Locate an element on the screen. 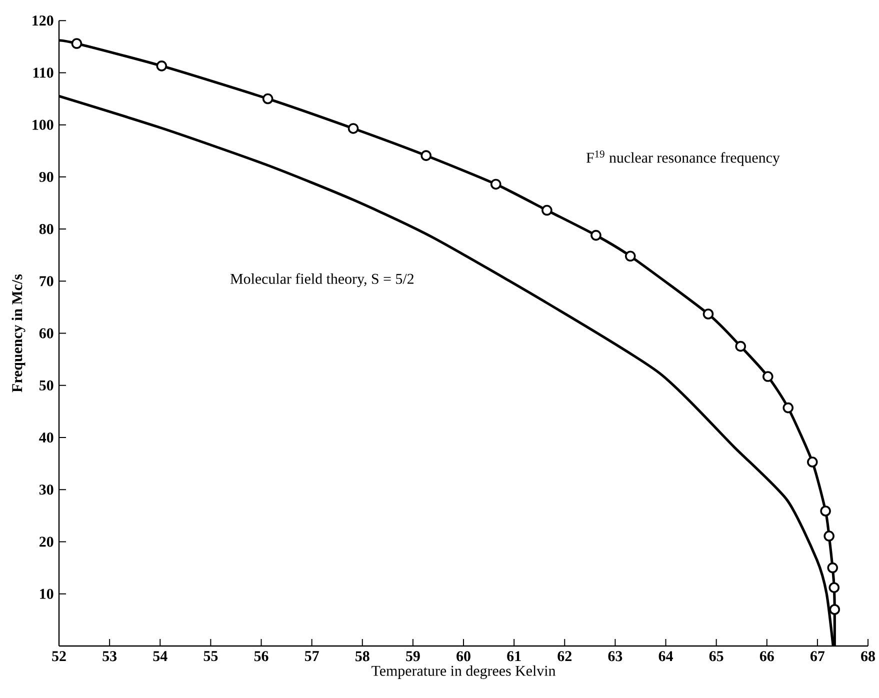 This screenshot has width=879, height=698. x-tick-label: 66 is located at coordinates (767, 656).